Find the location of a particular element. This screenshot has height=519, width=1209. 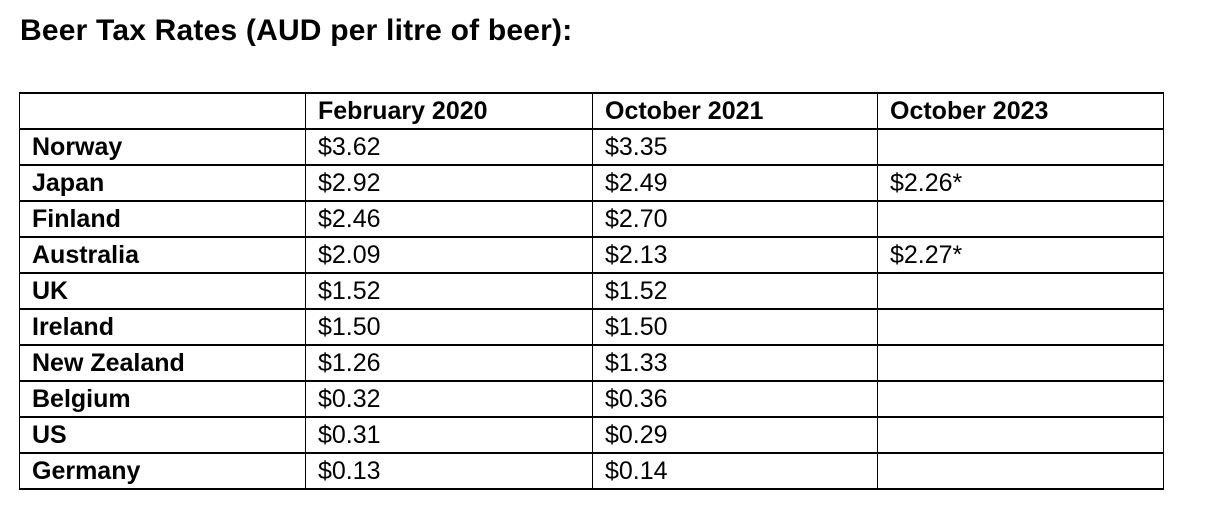

value-cell-oct-2023: $2.26* is located at coordinates (1020, 183).